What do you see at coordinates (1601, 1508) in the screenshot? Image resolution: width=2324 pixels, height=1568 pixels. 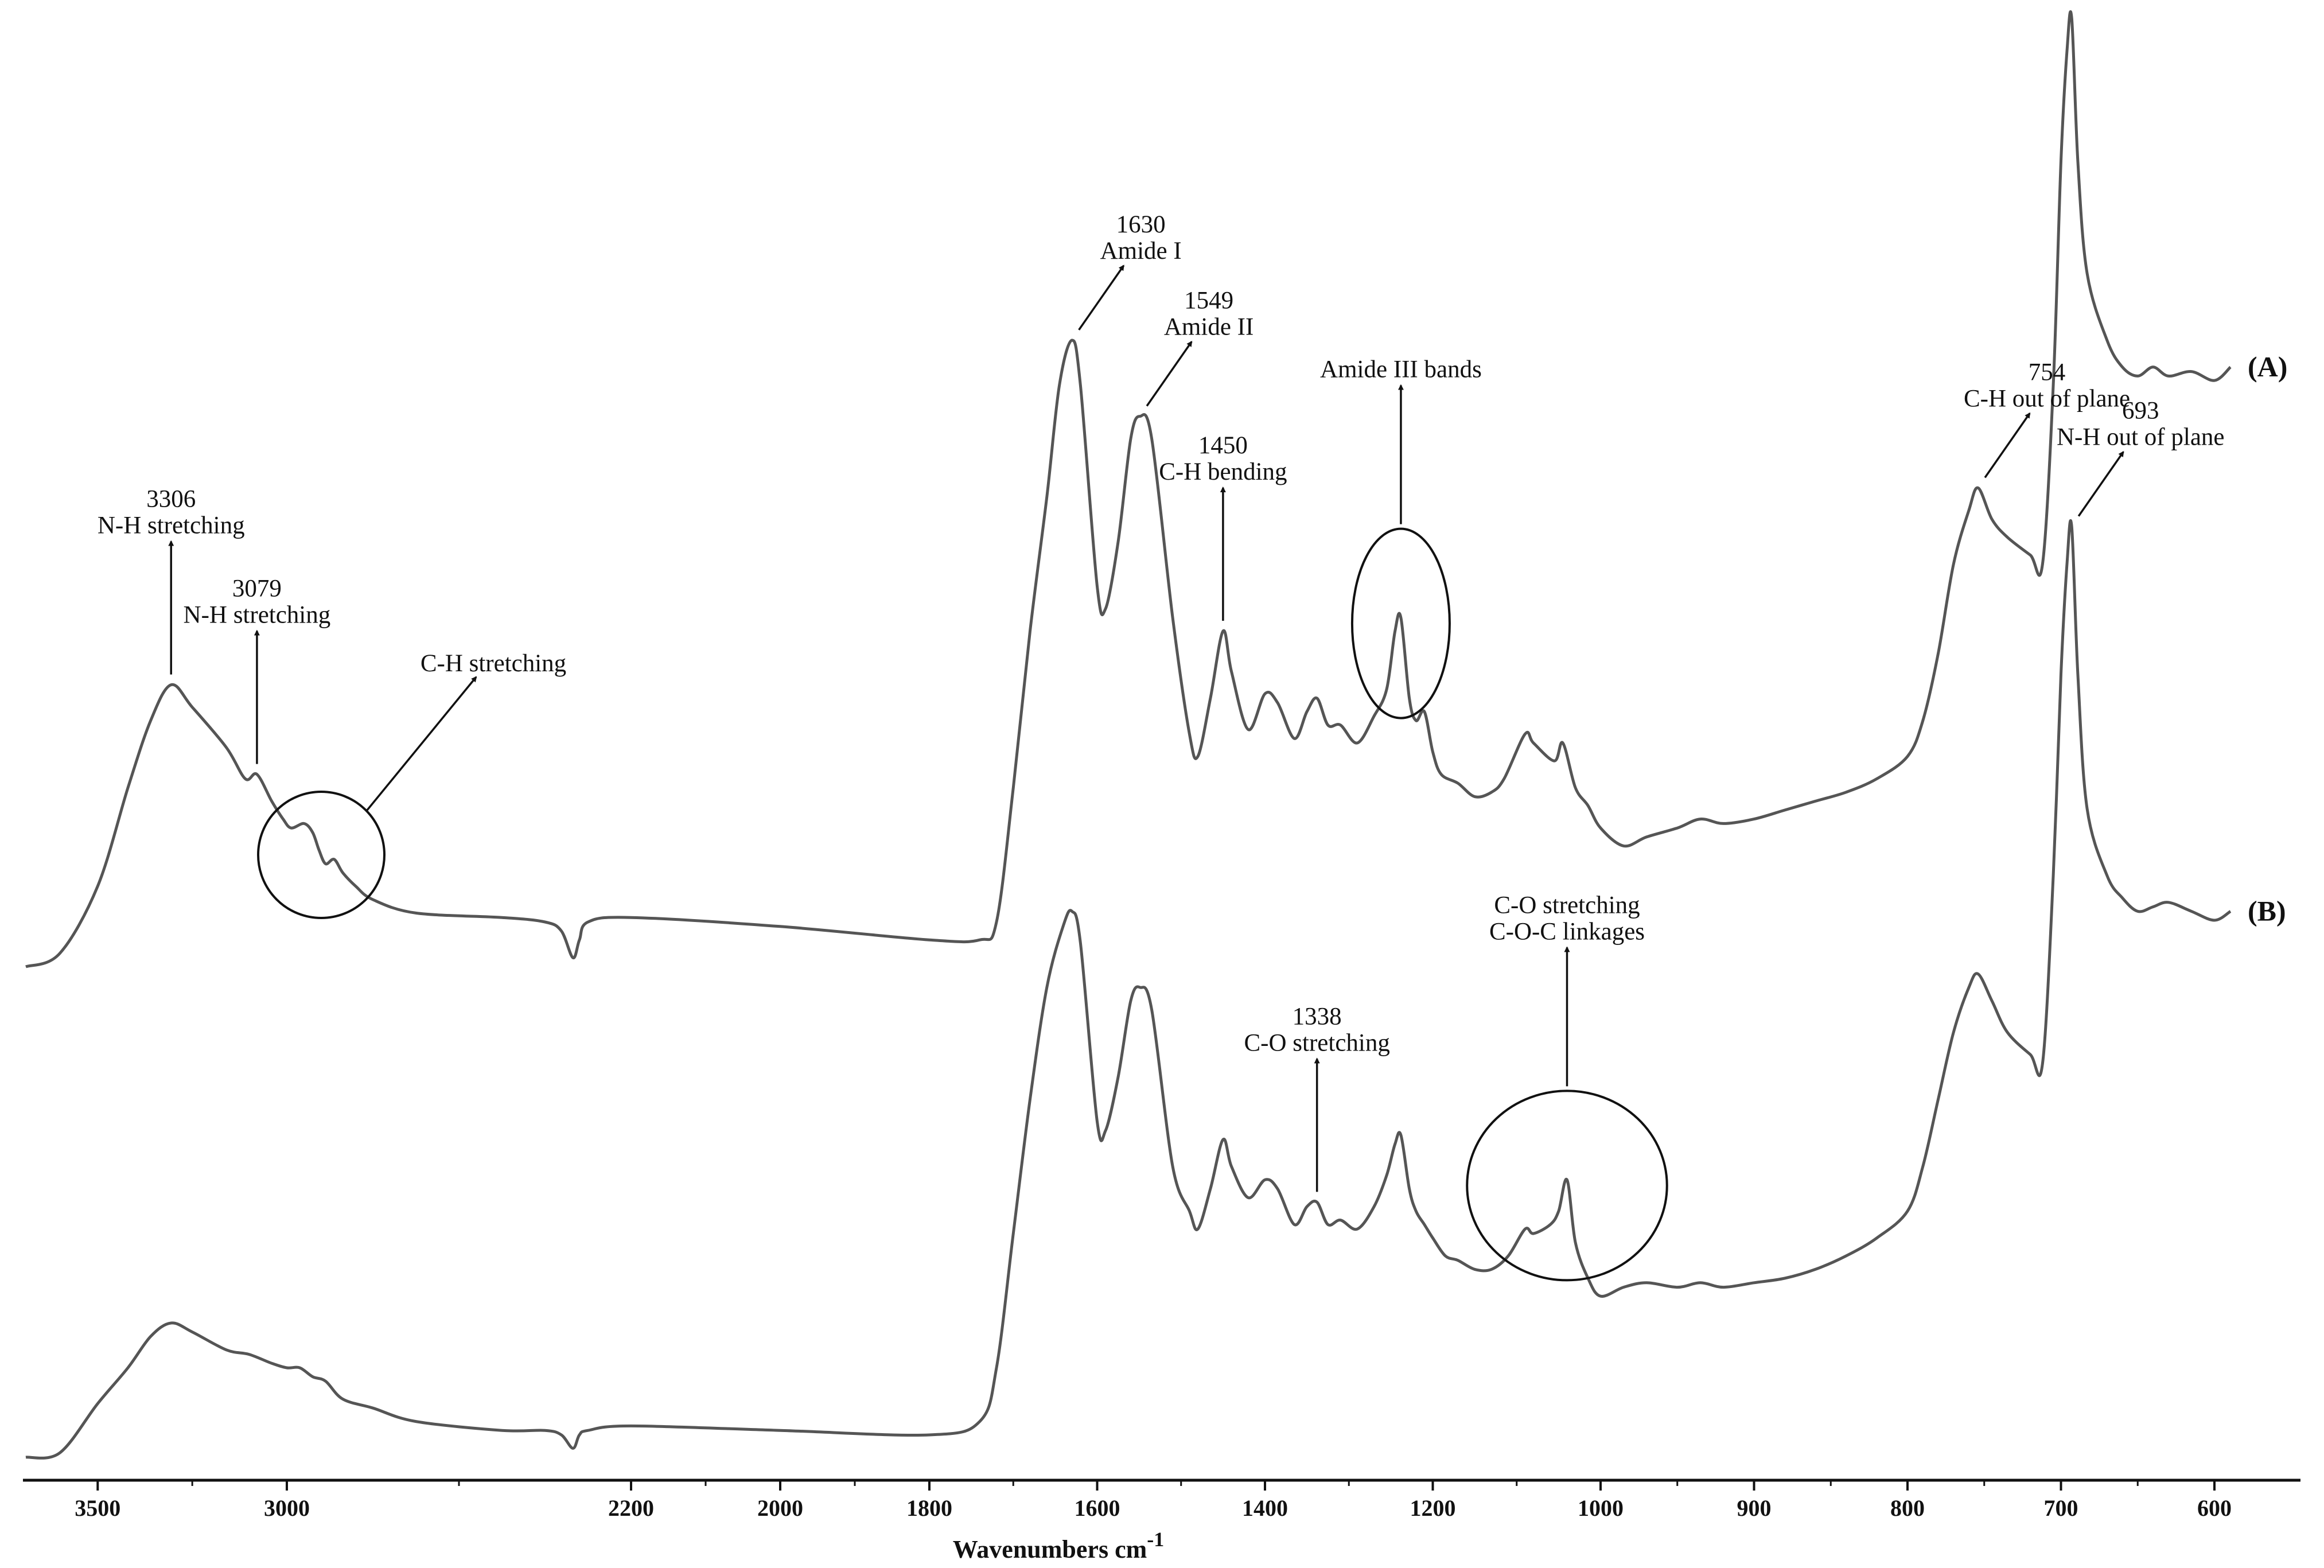 I see `x-tick-label: 1000` at bounding box center [1601, 1508].